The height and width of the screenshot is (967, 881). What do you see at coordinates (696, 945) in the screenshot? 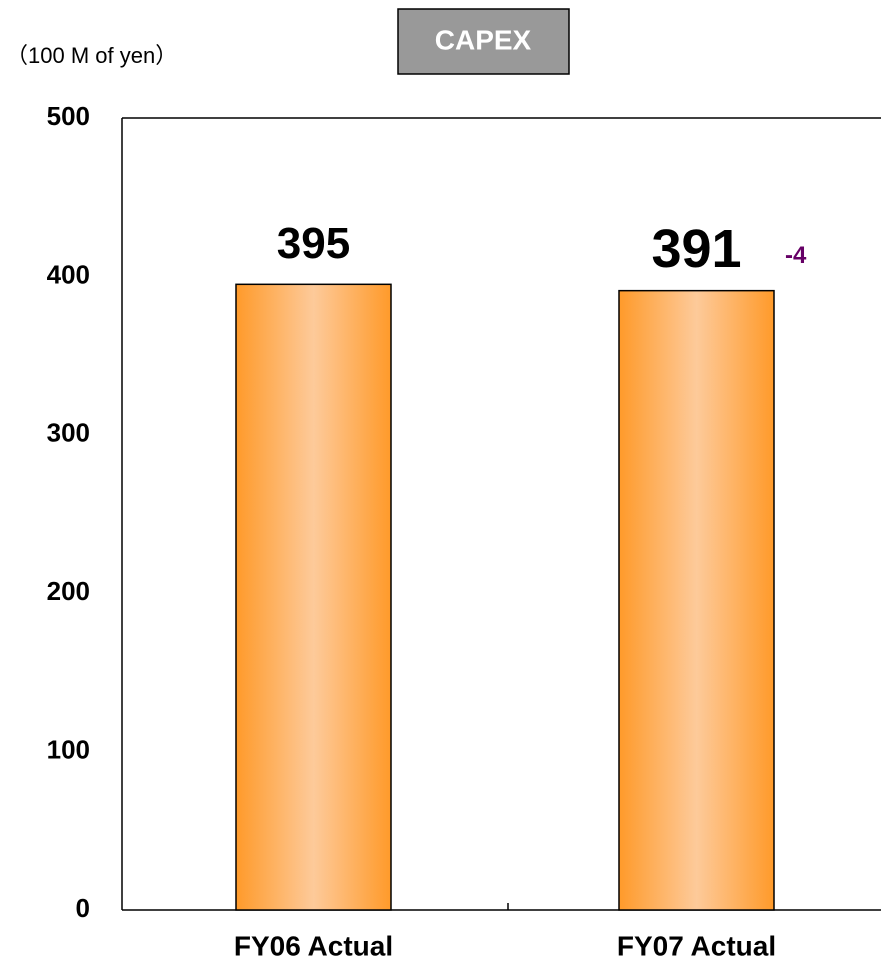
I see `x-tick-label: FY07 Actual` at bounding box center [696, 945].